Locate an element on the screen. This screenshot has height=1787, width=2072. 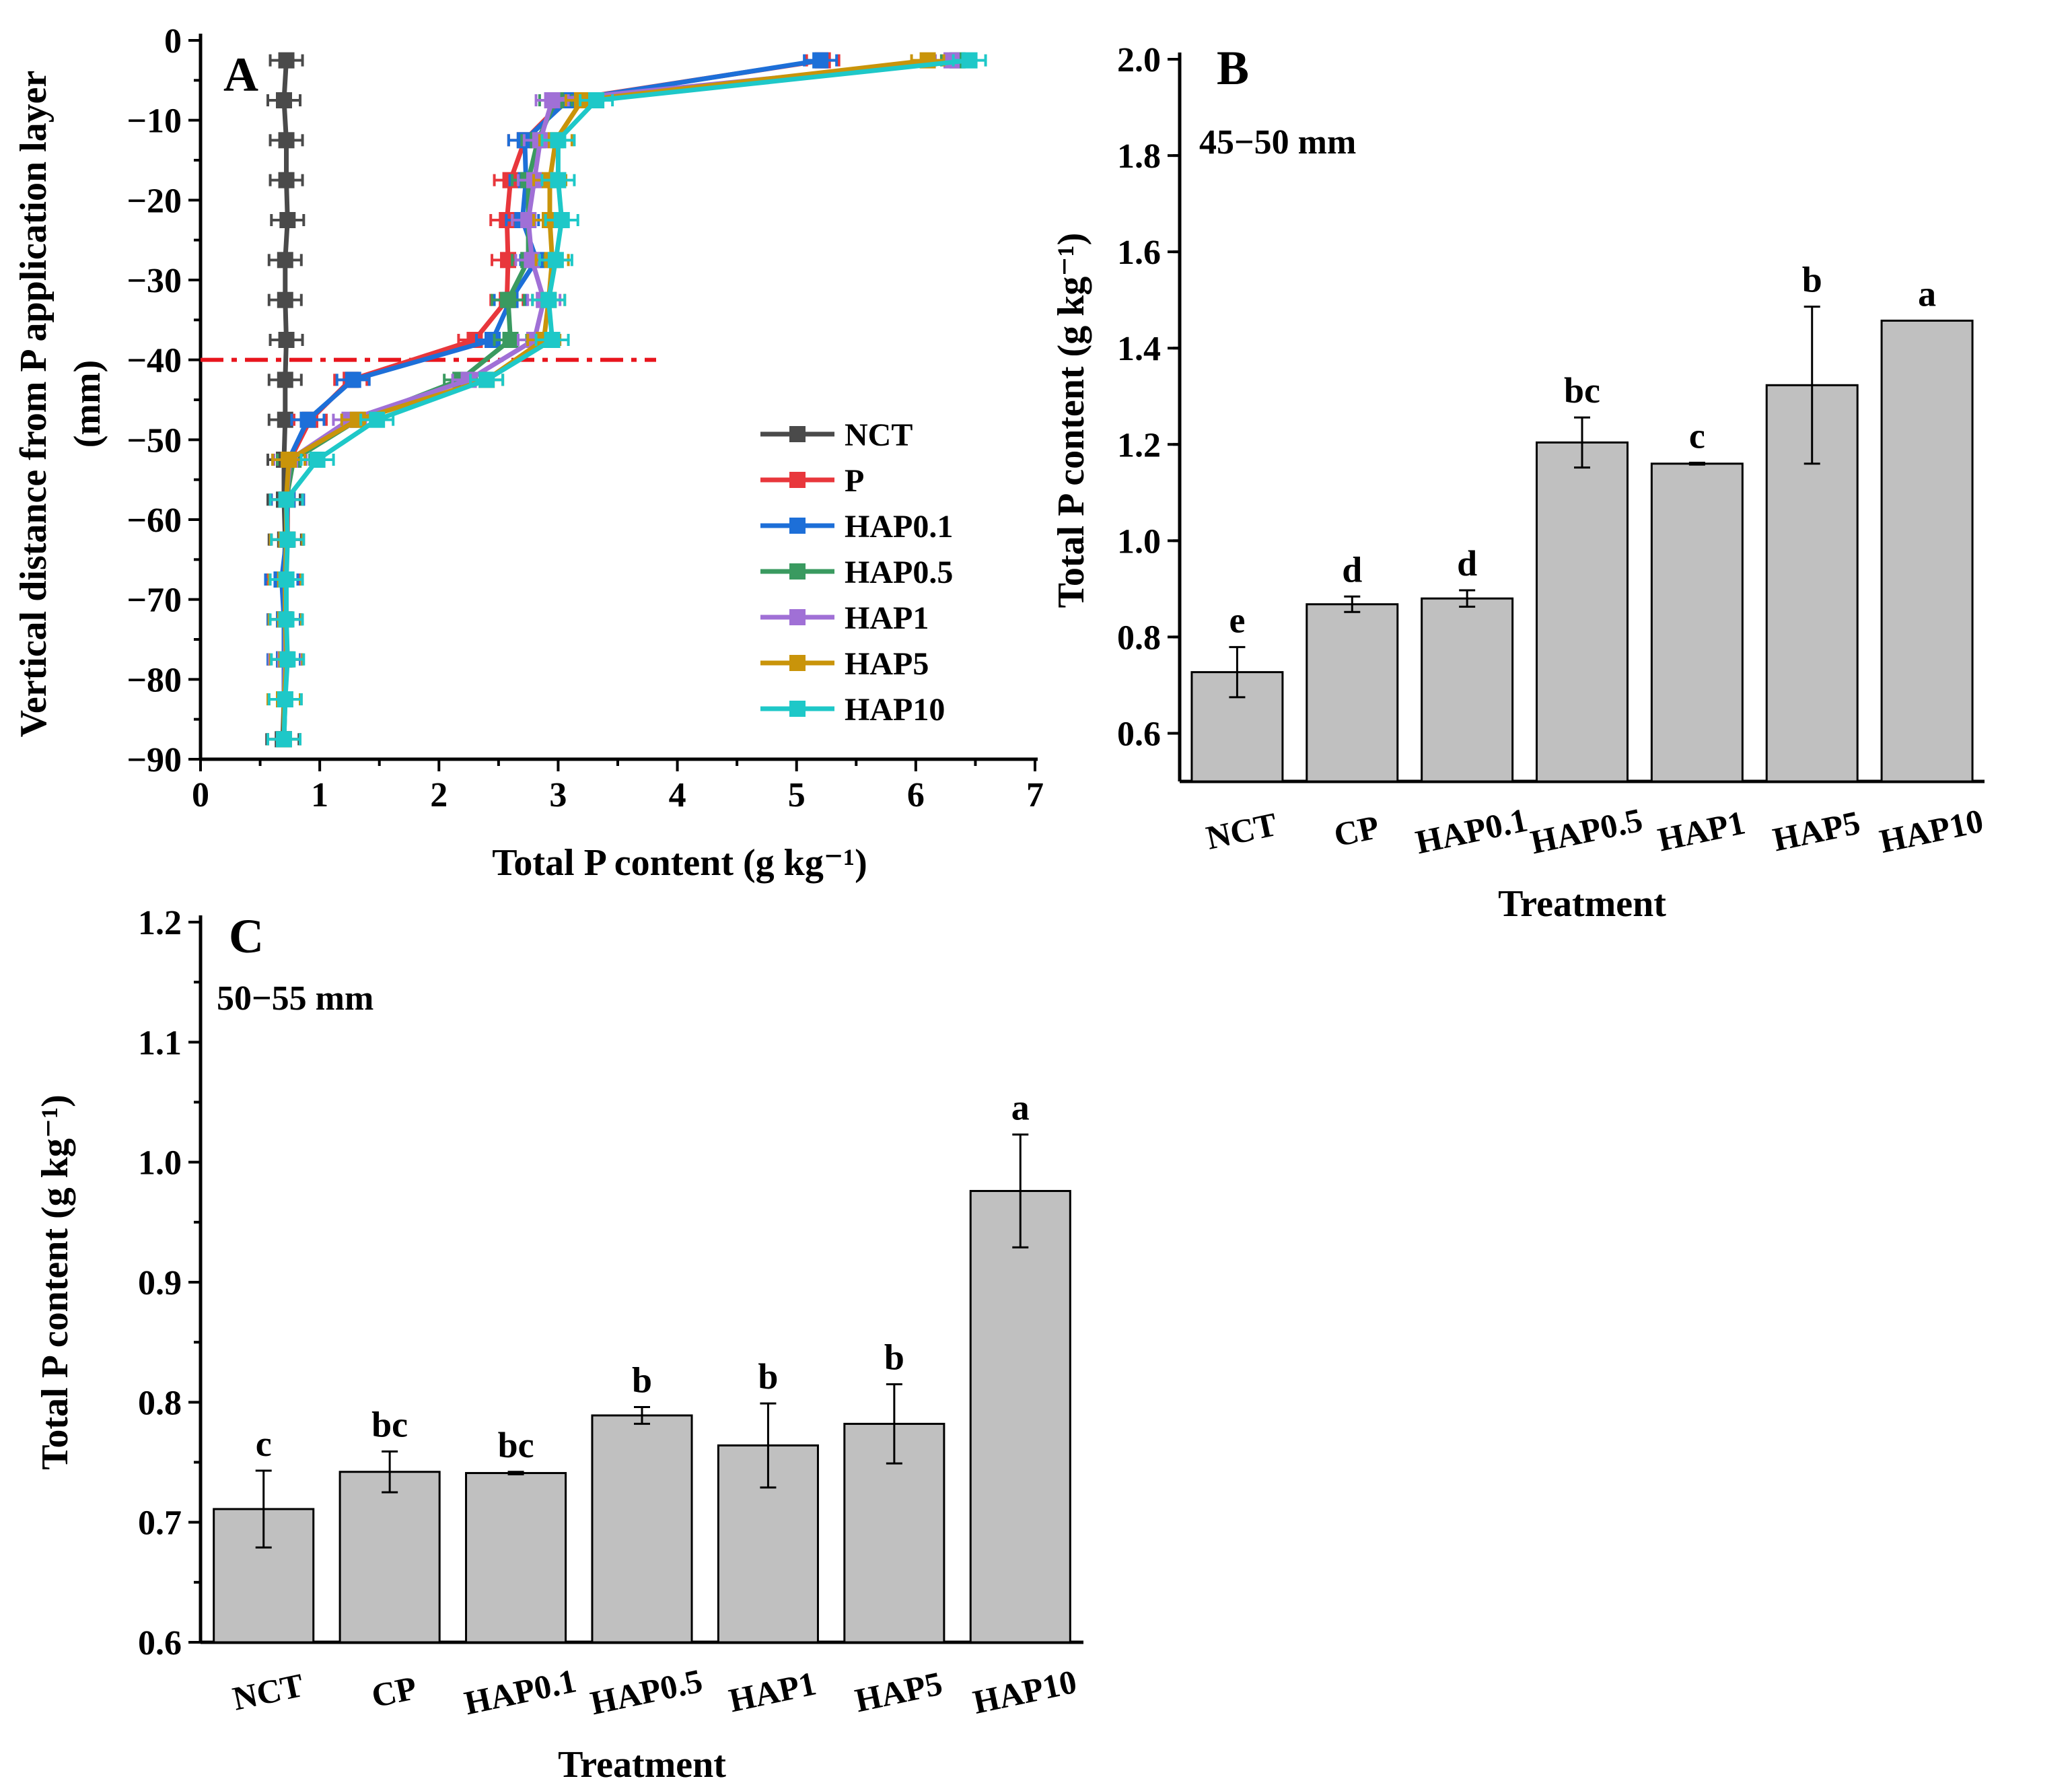
category-label: HAP5 is located at coordinates (898, 1691).